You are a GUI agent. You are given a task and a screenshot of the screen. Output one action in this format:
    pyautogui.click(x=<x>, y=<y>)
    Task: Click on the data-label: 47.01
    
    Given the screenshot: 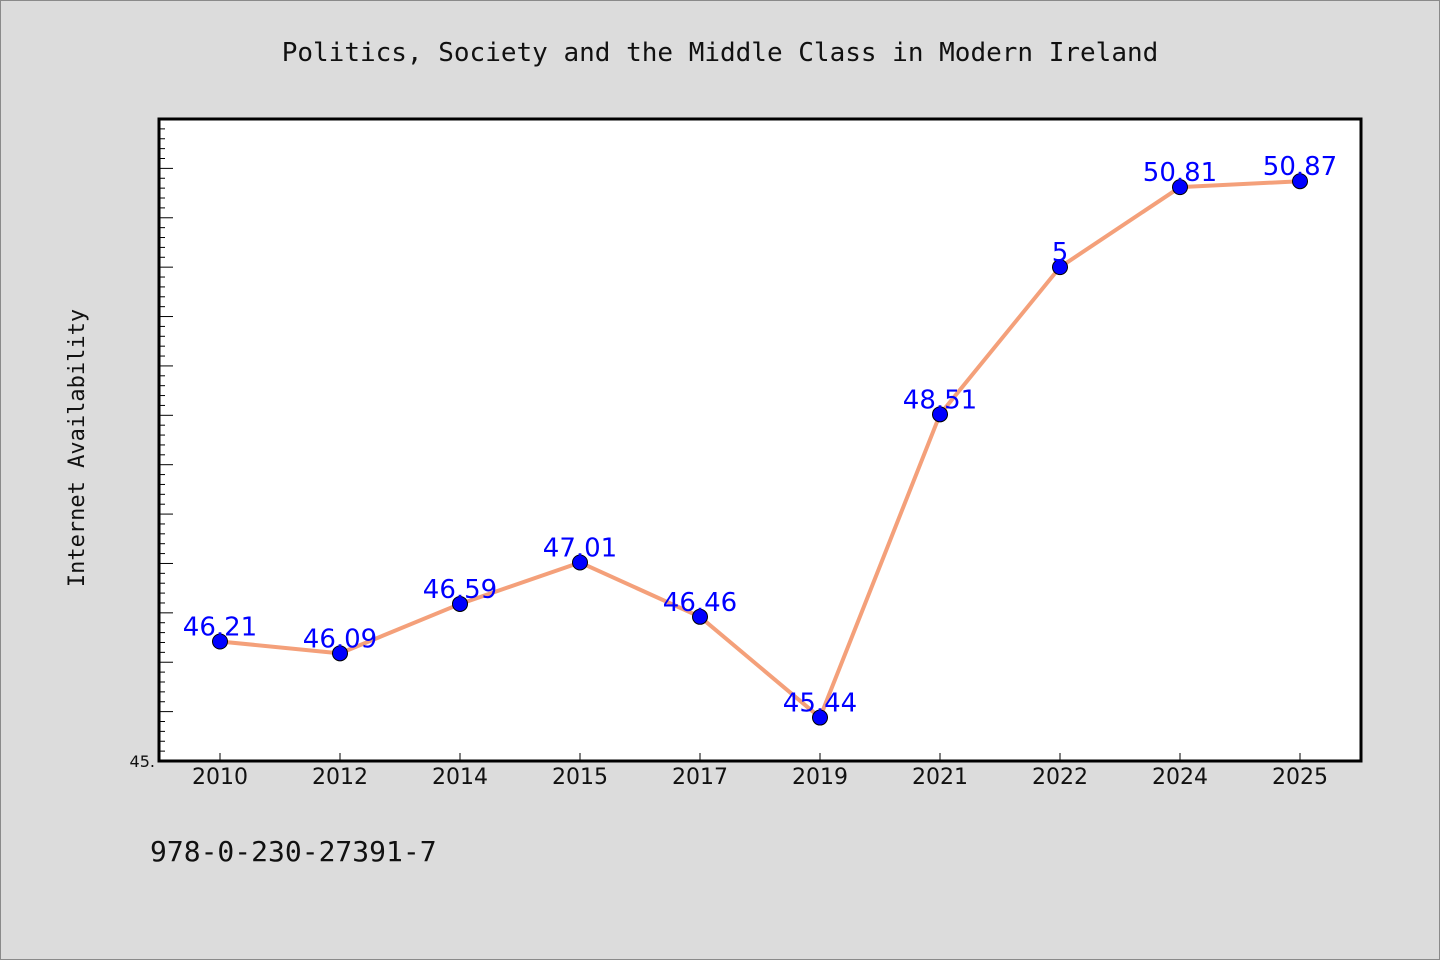 What is the action you would take?
    pyautogui.click(x=580, y=548)
    